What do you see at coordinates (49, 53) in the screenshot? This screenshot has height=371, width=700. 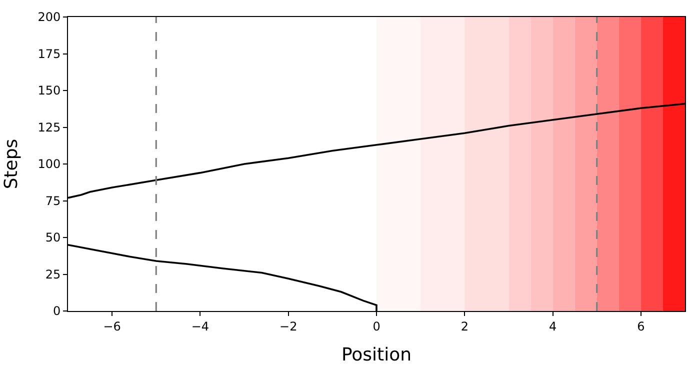 I see `y-tick-label: 175` at bounding box center [49, 53].